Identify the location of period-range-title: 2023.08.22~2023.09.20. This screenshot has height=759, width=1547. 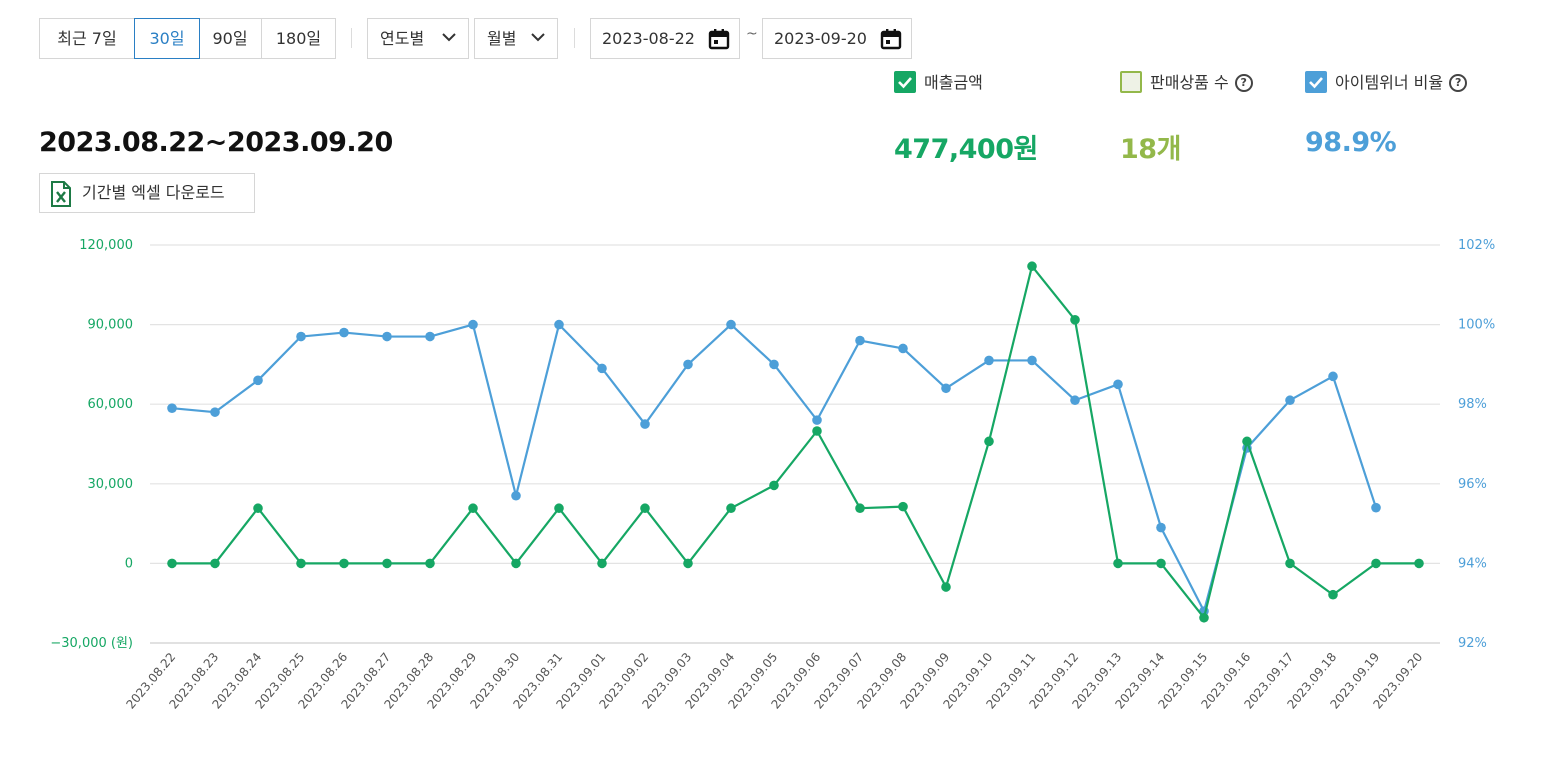
(216, 142).